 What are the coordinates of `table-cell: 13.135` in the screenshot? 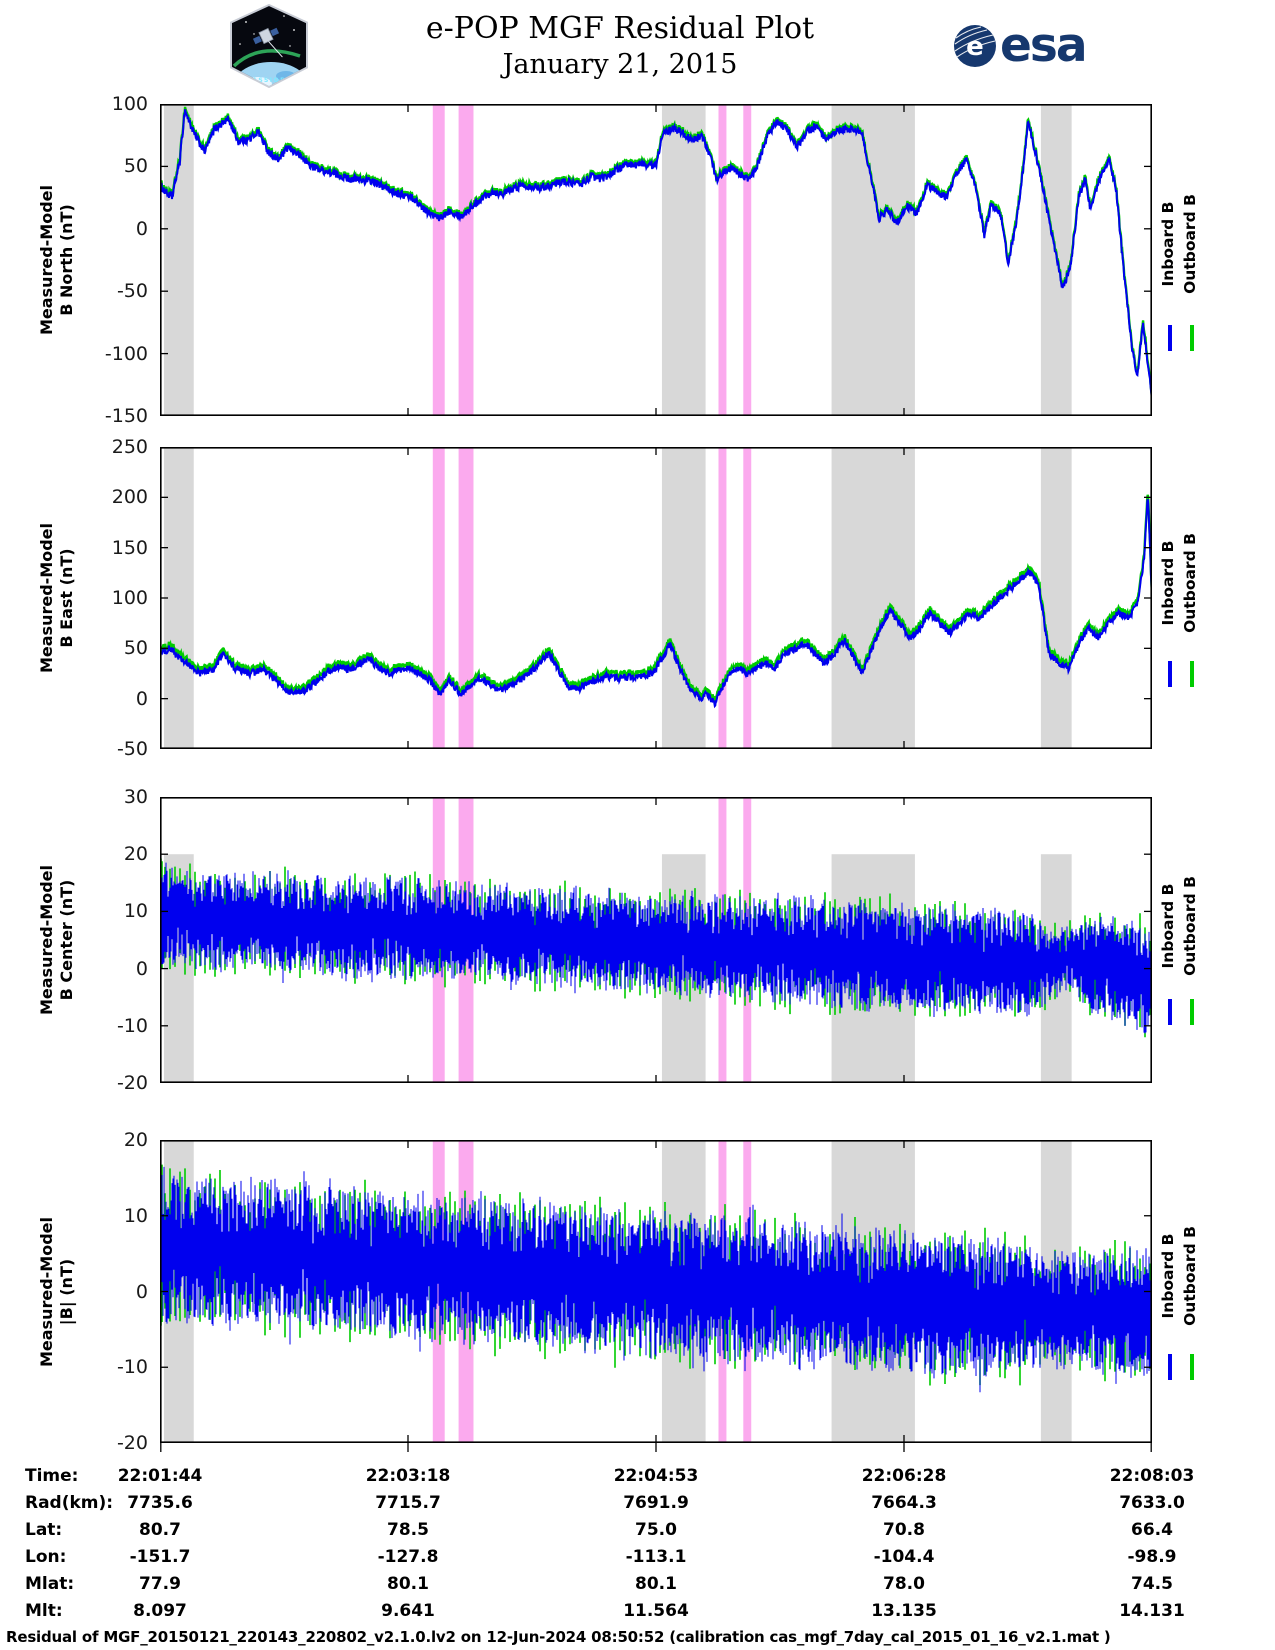 It's located at (904, 1611).